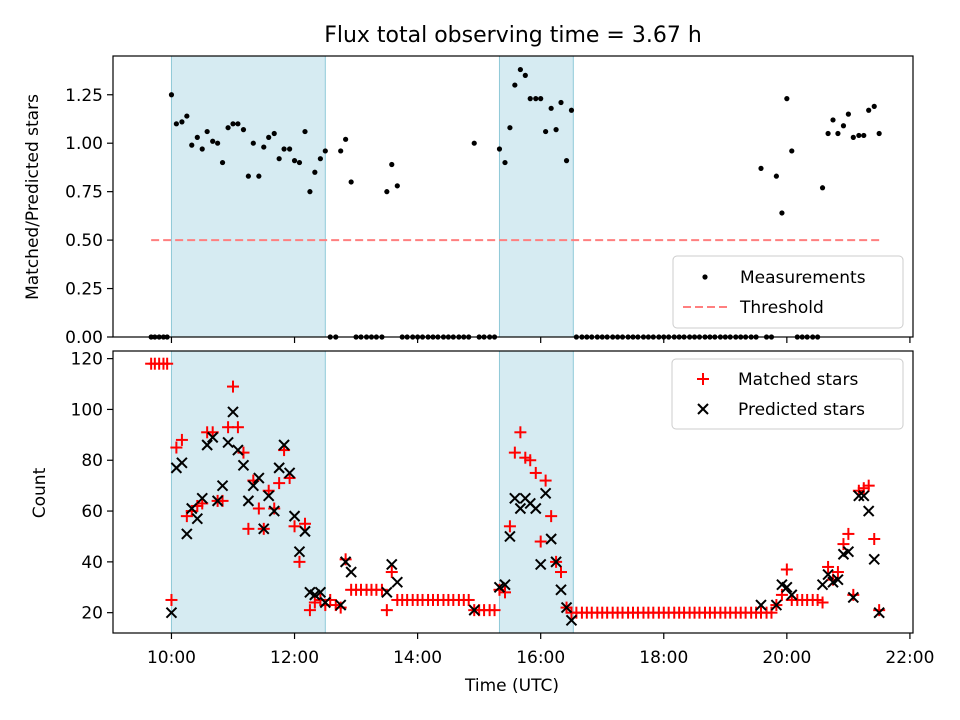 This screenshot has height=720, width=960. Describe the element at coordinates (87, 360) in the screenshot. I see `y-tick-label: 120` at that location.